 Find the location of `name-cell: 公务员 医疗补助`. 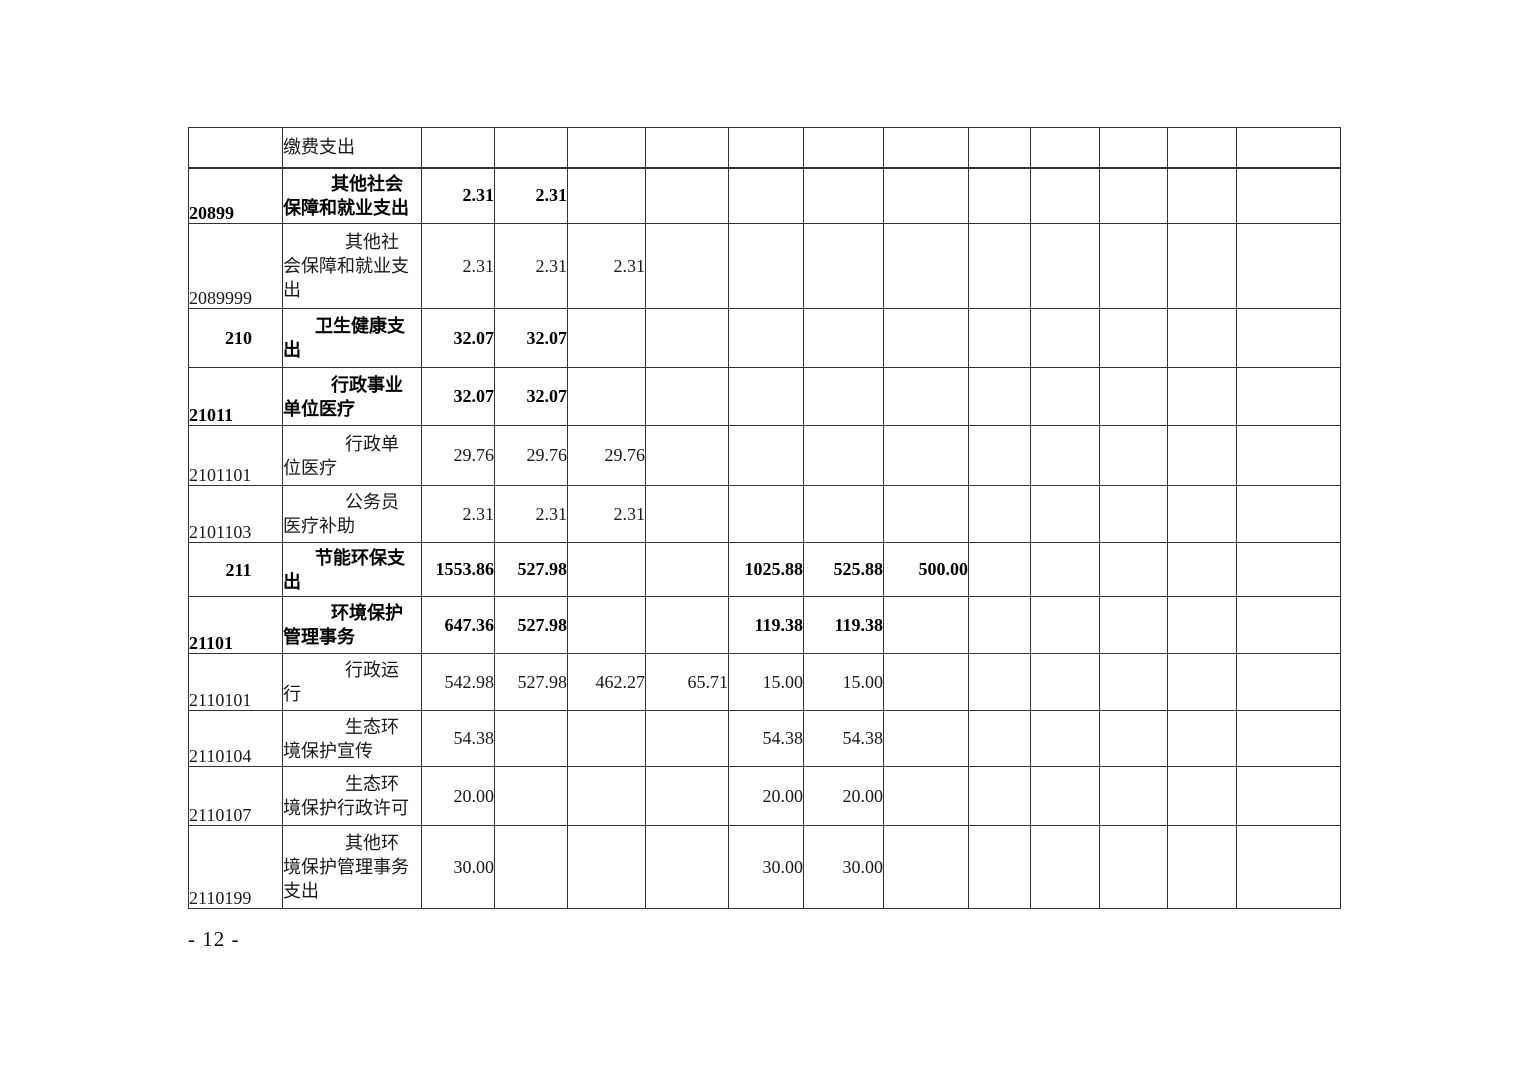

name-cell: 公务员 医疗补助 is located at coordinates (352, 514).